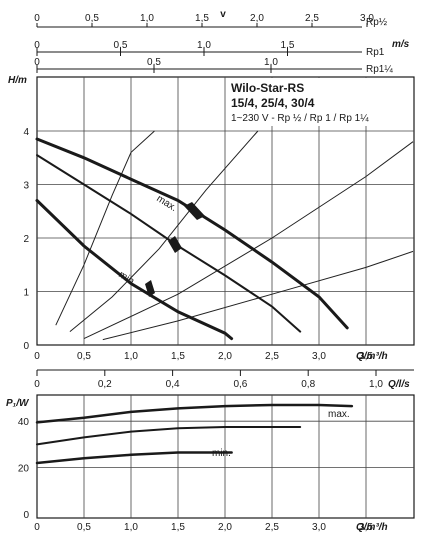  What do you see at coordinates (379, 69) in the screenshot?
I see `velocity-scale-label: Rp1¼` at bounding box center [379, 69].